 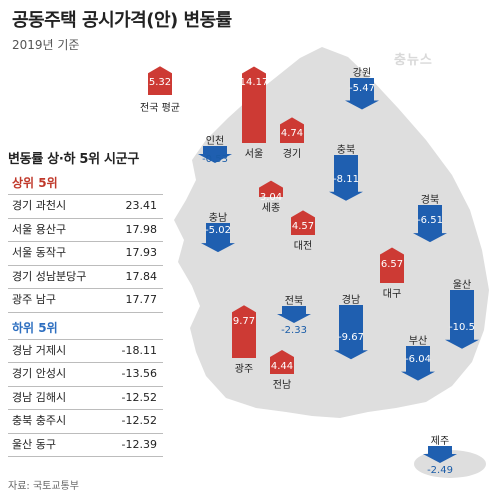 I want to click on table-row: 경기 과천시 23.41, so click(x=85, y=206).